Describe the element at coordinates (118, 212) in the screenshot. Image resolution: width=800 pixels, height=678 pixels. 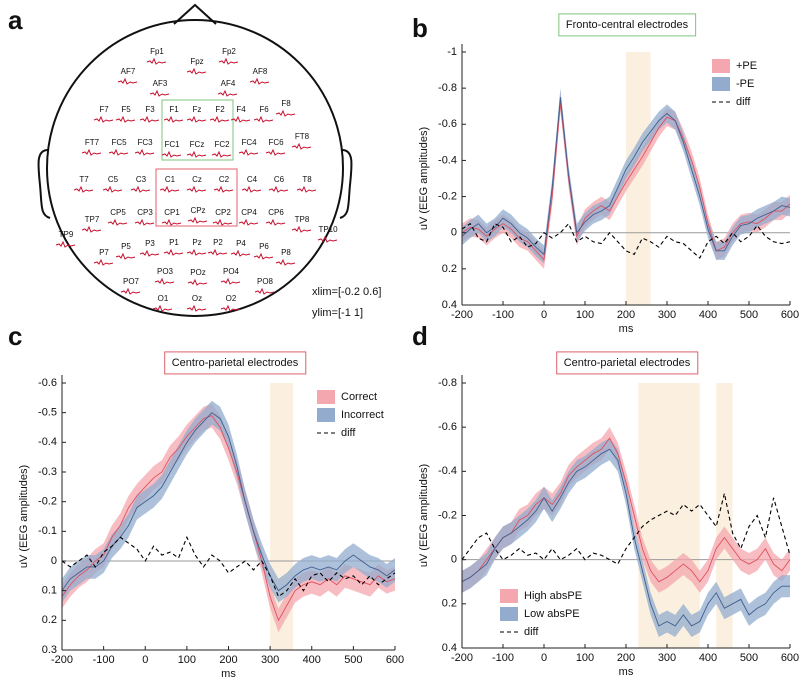
I see `electrode-label: CP5` at that location.